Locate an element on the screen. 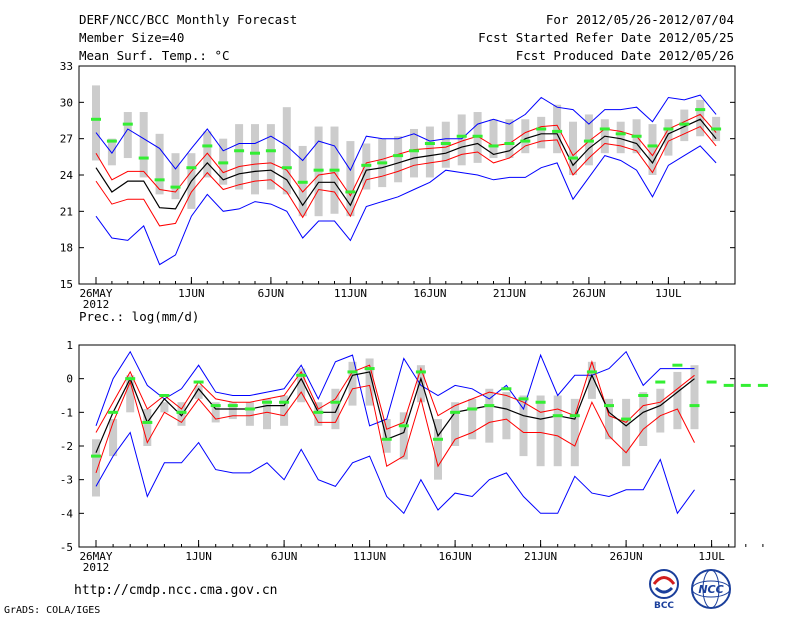 The image size is (800, 618). temp-mean-line is located at coordinates (406, 164).